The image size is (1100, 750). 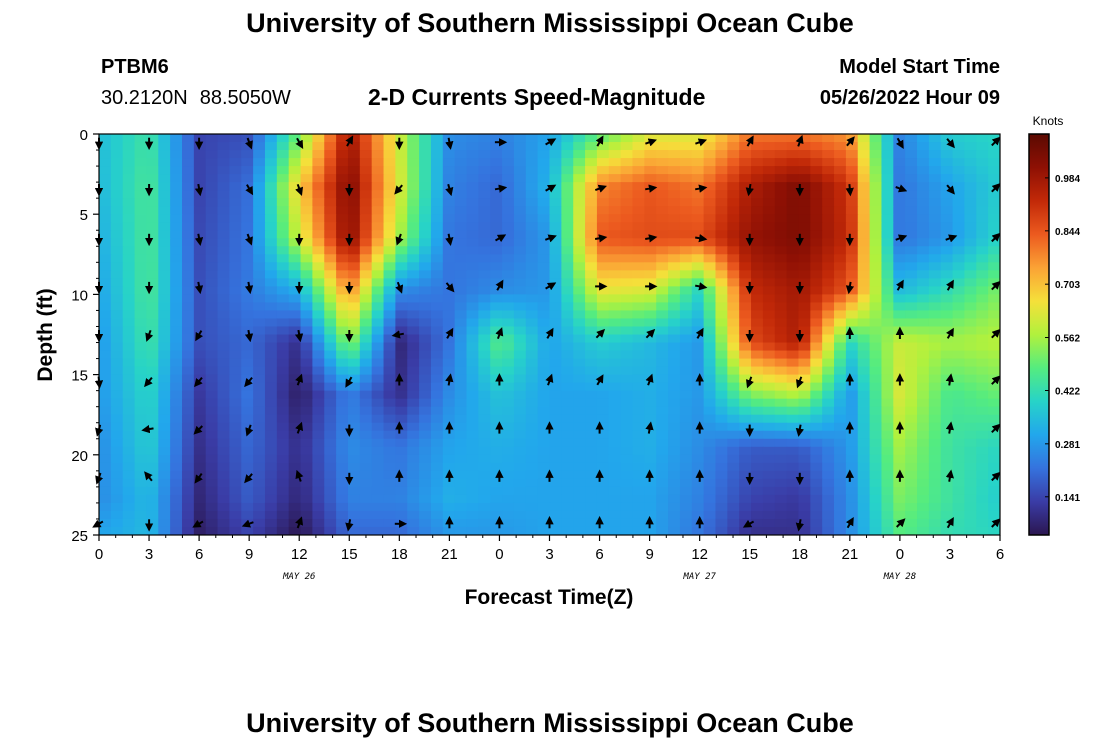 I want to click on x-tick-label: 12, so click(x=299, y=554).